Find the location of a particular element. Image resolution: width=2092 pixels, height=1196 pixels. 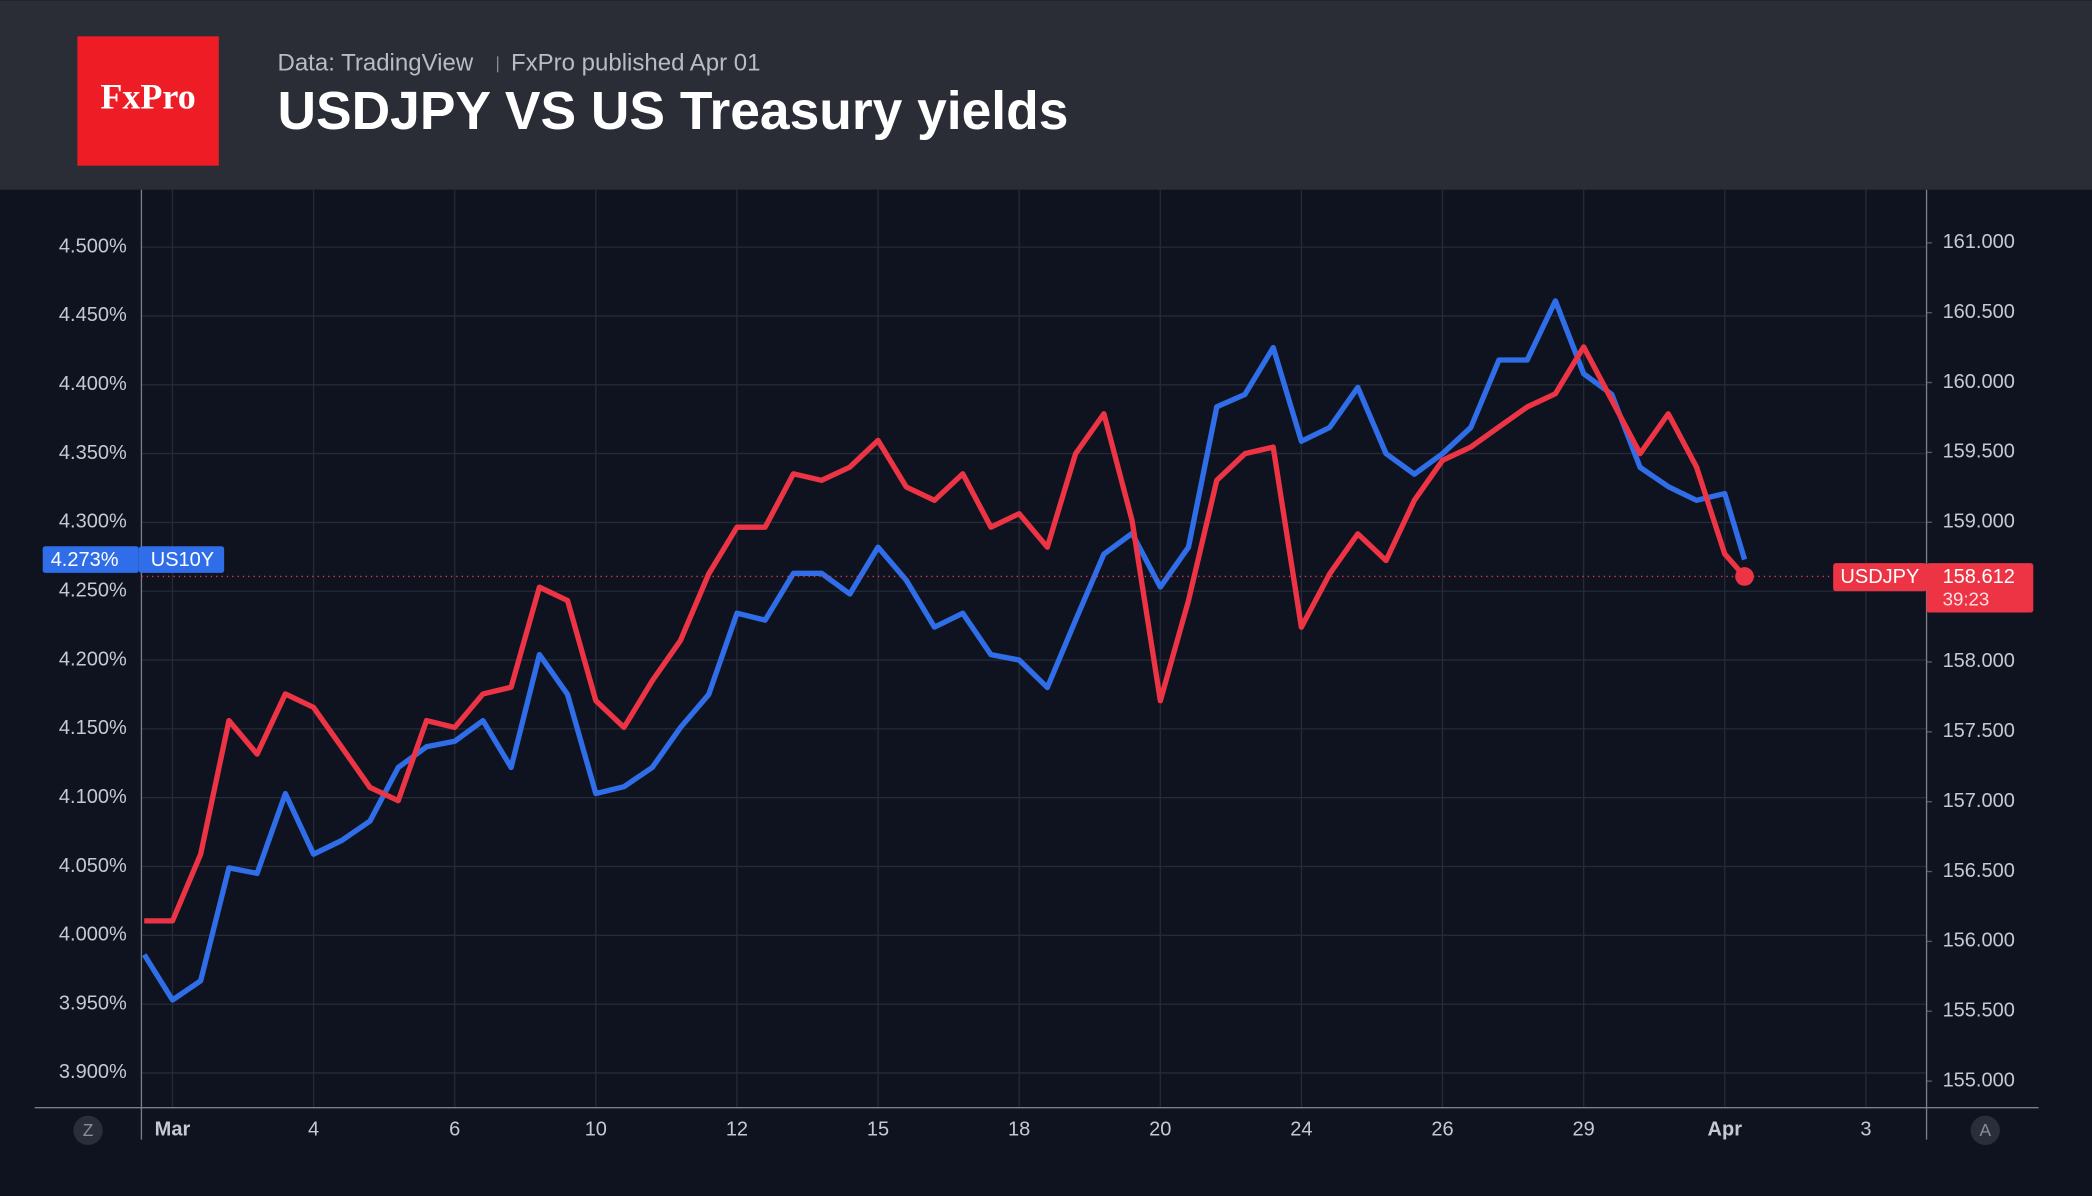

series-name: US10Y is located at coordinates (182, 560).